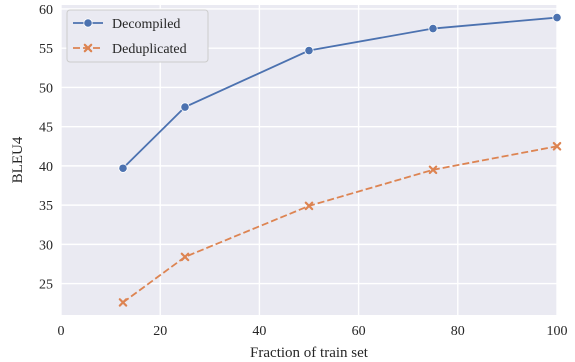 Image resolution: width=575 pixels, height=362 pixels. What do you see at coordinates (46, 10) in the screenshot?
I see `y-tick-label: 60` at bounding box center [46, 10].